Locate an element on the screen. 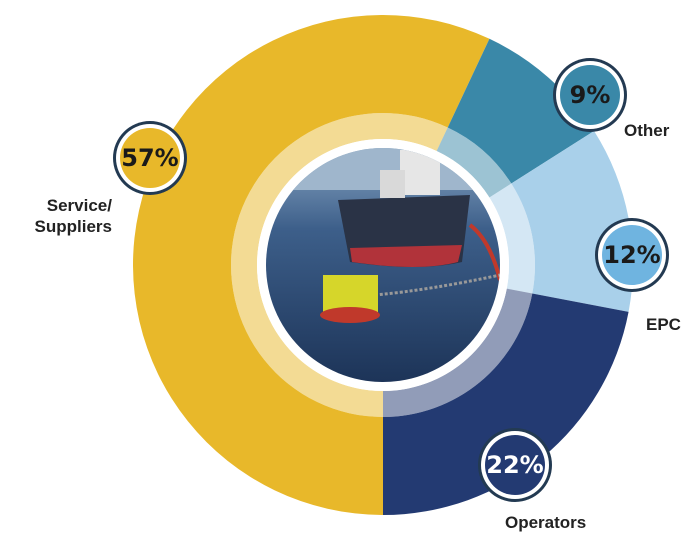  value-label: 12% is located at coordinates (631, 255).